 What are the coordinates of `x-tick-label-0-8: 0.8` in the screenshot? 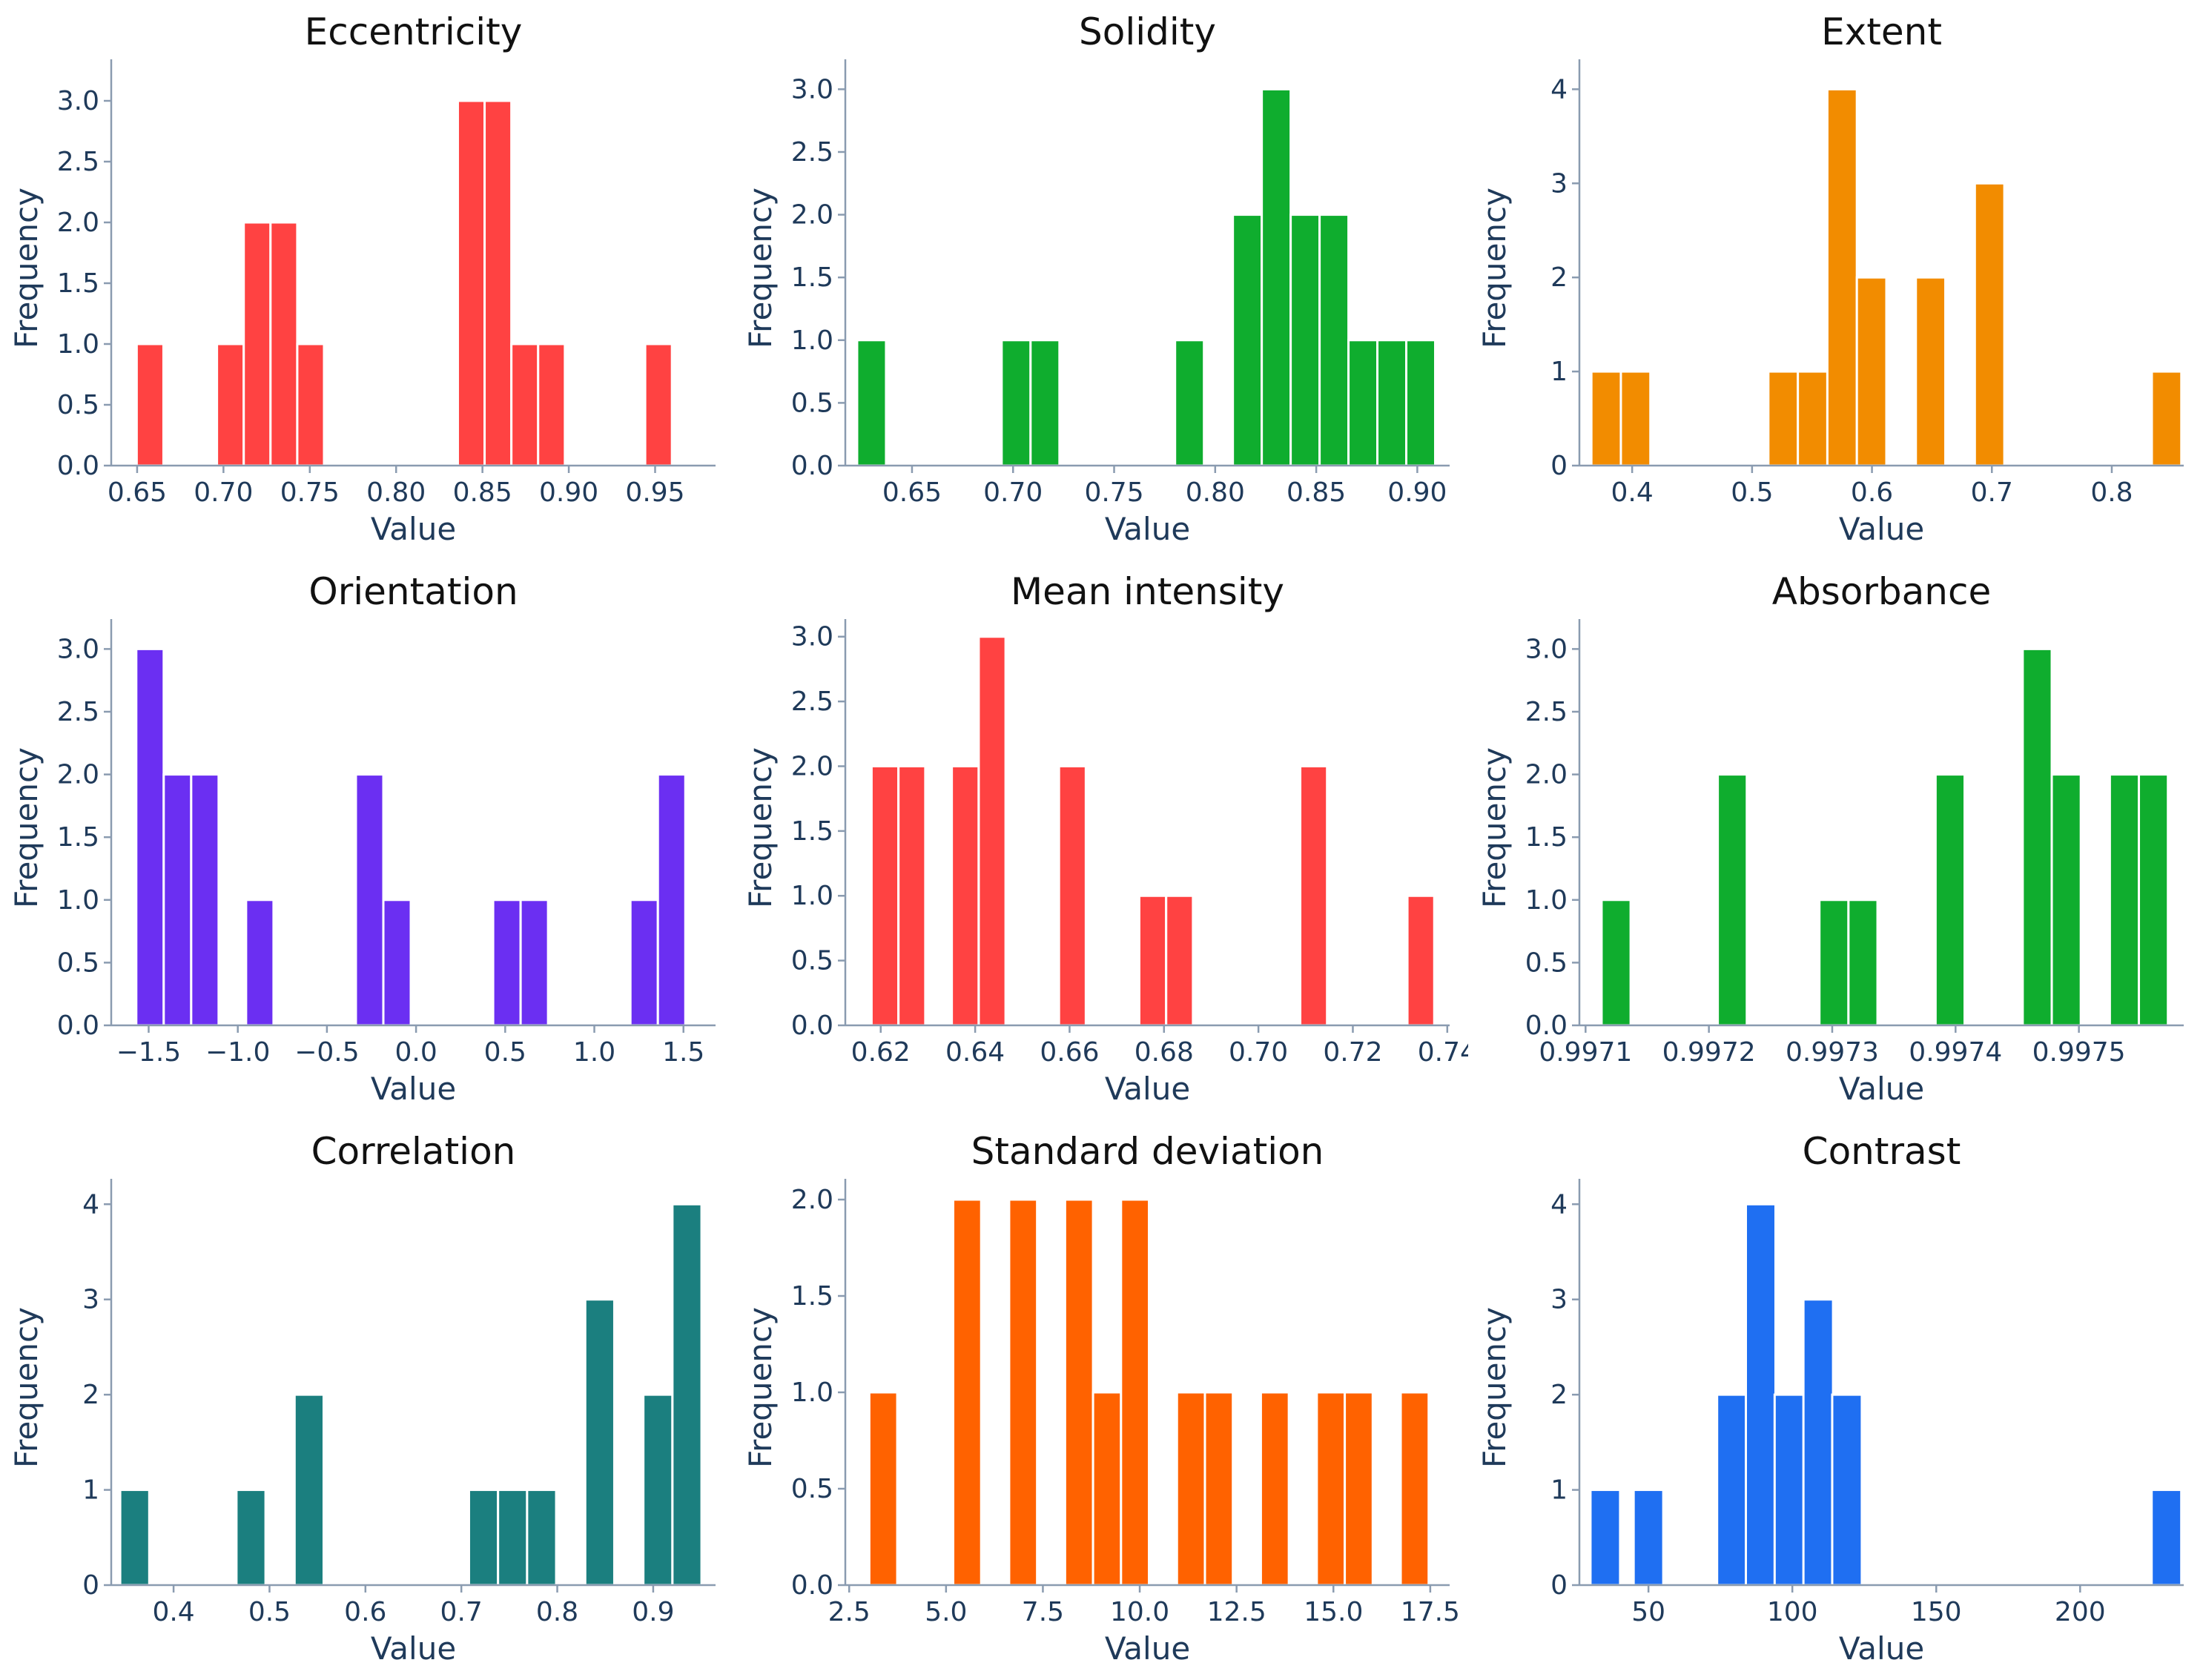 It's located at (2111, 492).